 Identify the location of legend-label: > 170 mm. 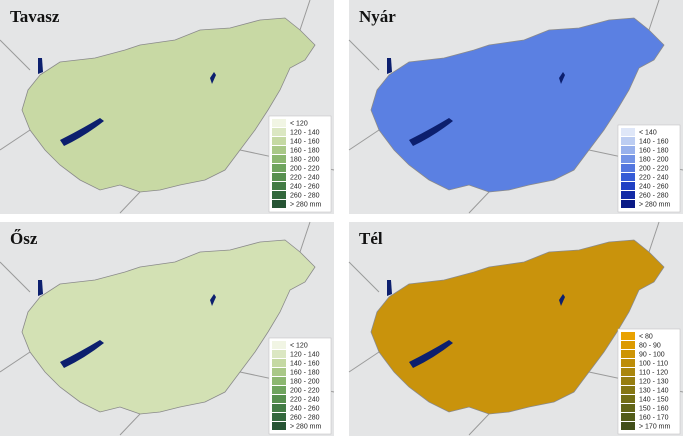
(654, 426).